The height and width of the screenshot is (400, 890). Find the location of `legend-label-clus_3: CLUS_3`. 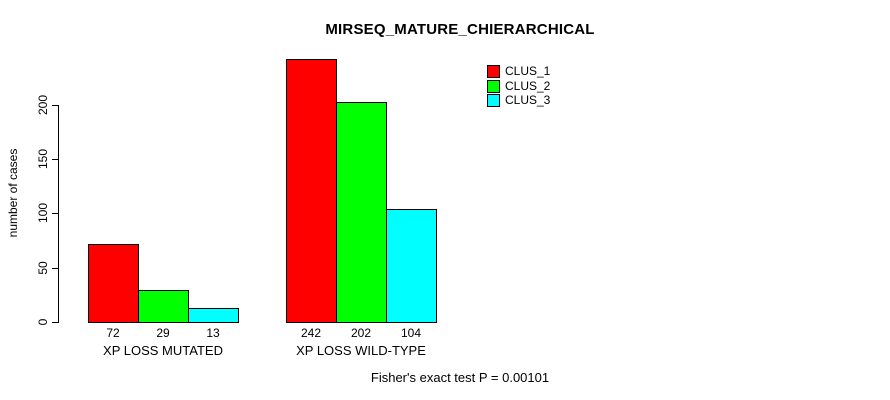

legend-label-clus_3: CLUS_3 is located at coordinates (528, 100).